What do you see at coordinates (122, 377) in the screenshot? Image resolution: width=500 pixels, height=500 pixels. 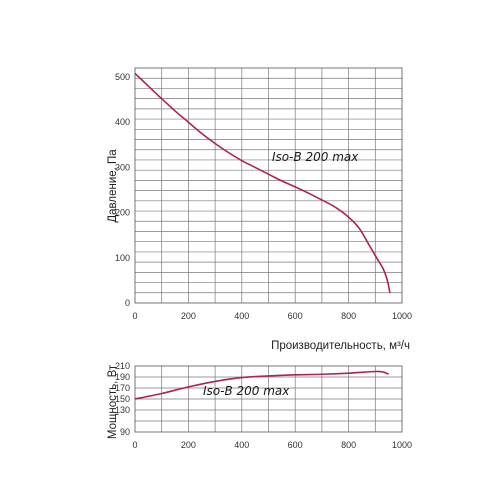 I see `power-y-tick-label: 190` at bounding box center [122, 377].